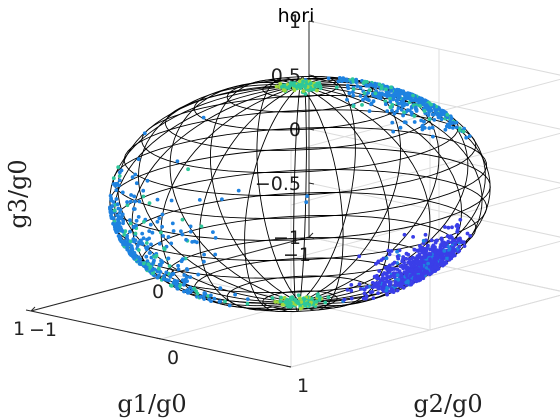 This screenshot has height=420, width=560. What do you see at coordinates (311, 183) in the screenshot?
I see `z-tick-mark` at bounding box center [311, 183].